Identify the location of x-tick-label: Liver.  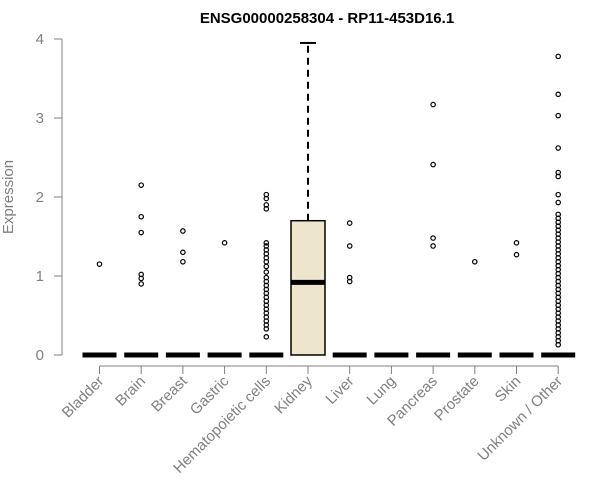
(340, 390).